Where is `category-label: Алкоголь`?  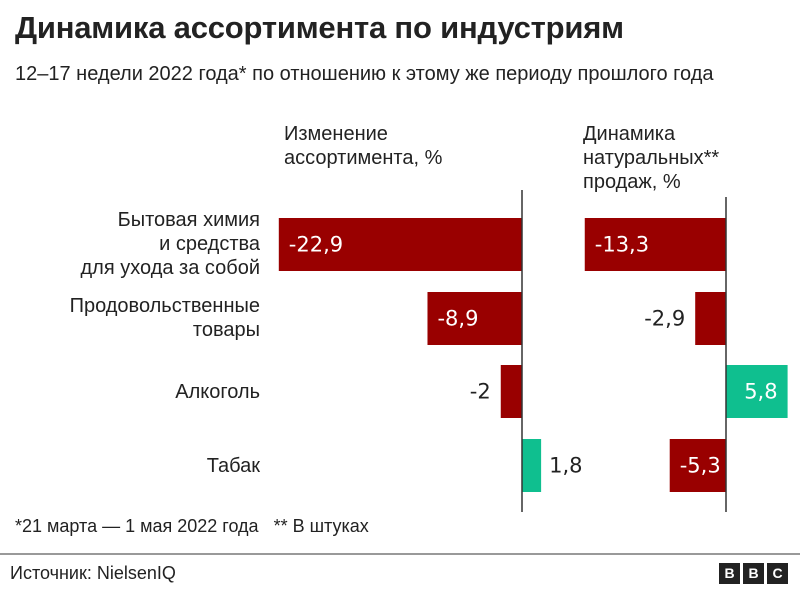 category-label: Алкоголь is located at coordinates (217, 392).